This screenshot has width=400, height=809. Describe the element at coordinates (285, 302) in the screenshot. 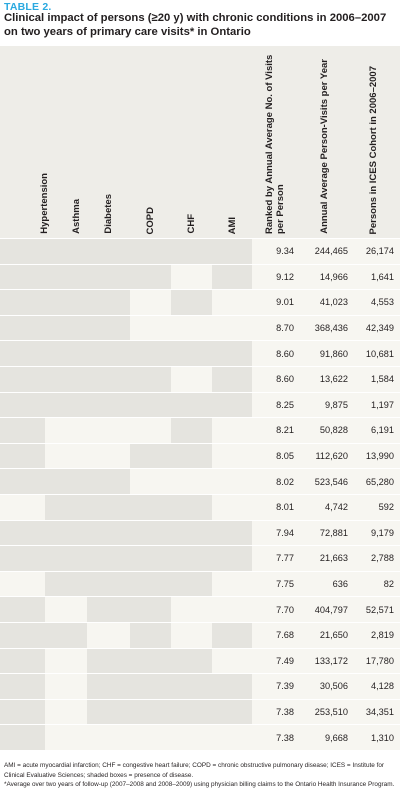

I see `rank-value: 9.01` at that location.